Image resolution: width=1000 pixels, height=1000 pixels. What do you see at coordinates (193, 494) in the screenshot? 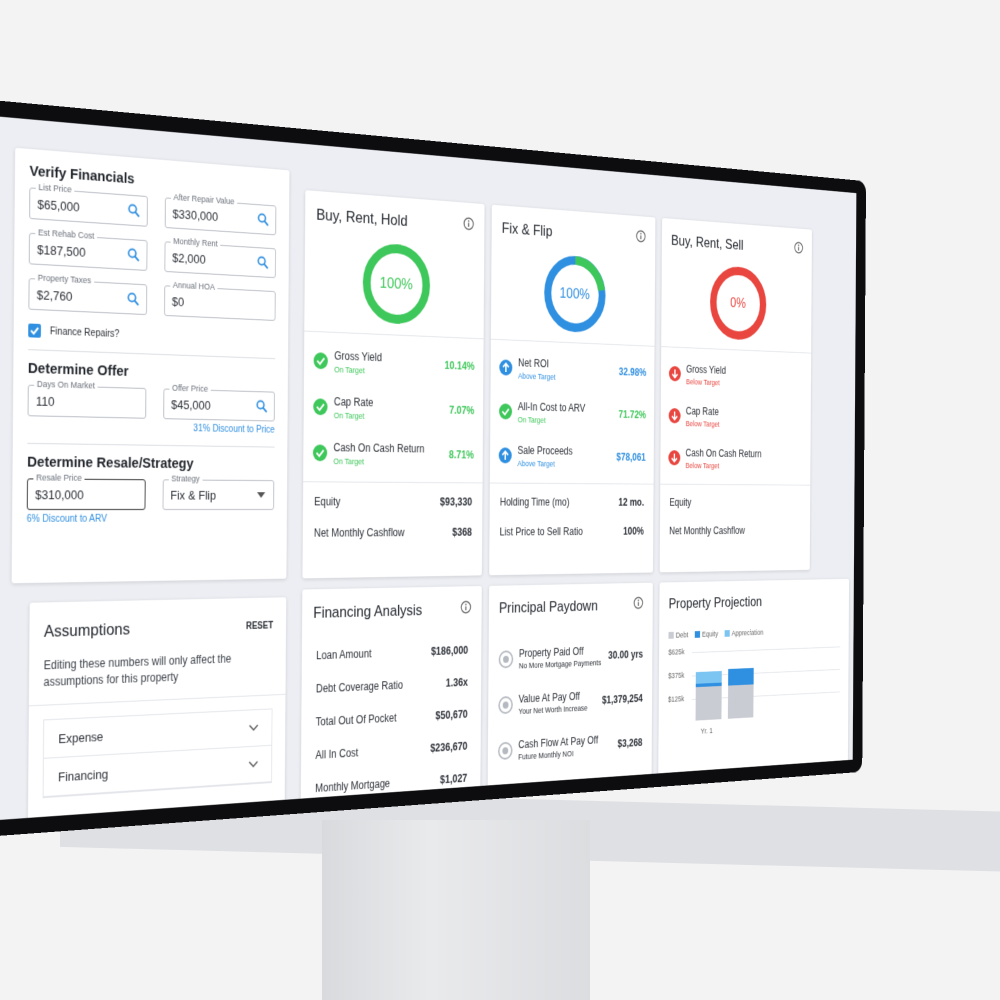
I see `field-value: Fix & Flip` at bounding box center [193, 494].